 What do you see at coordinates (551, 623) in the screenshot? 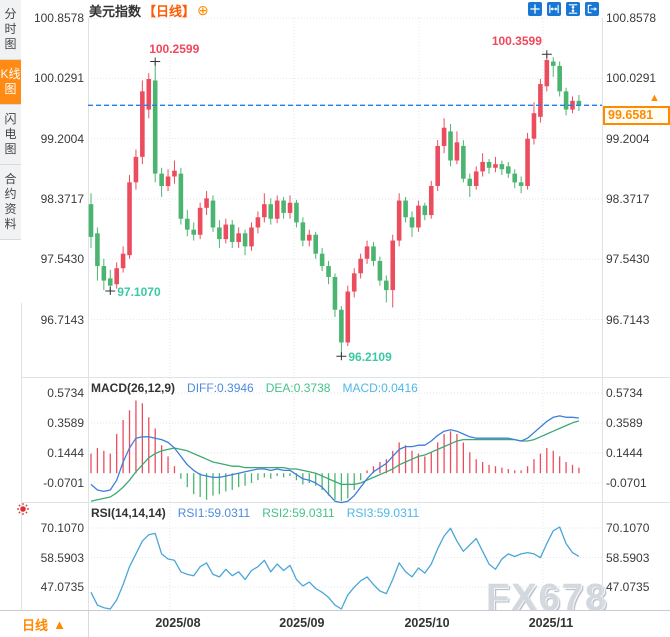
I see `x-axis-label: 2025/11` at bounding box center [551, 623].